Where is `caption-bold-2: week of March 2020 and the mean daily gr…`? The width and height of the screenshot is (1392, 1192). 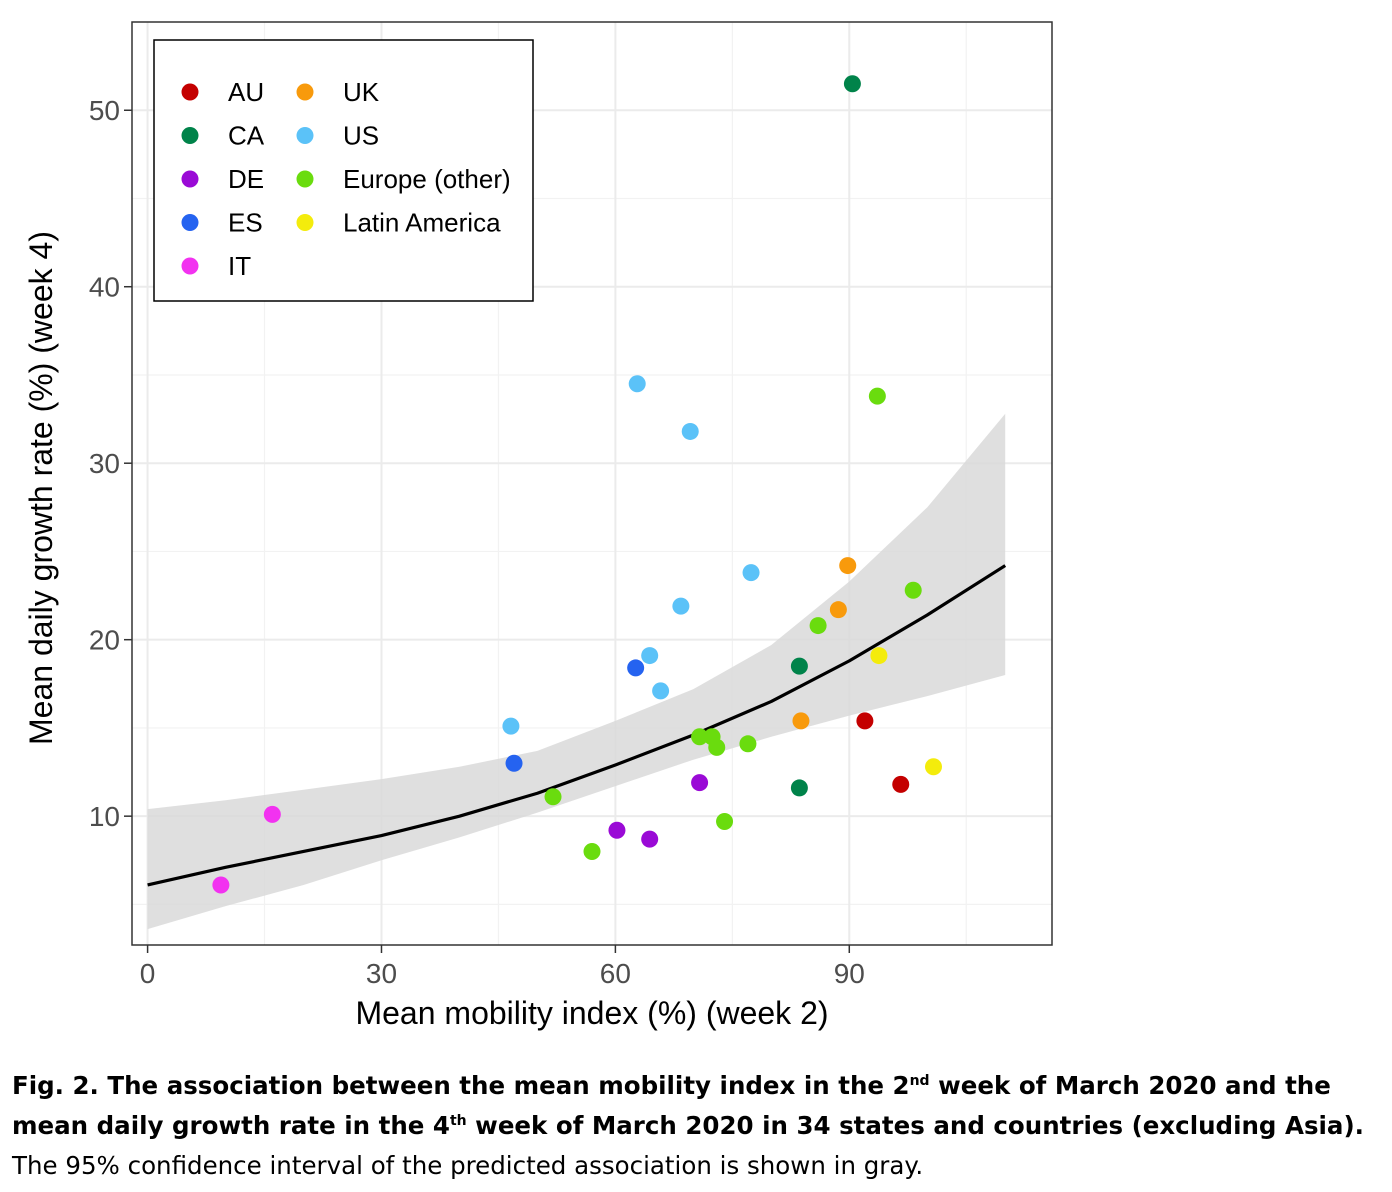
caption-bold-2: week of March 2020 and the mean daily gr… is located at coordinates (671, 1105).